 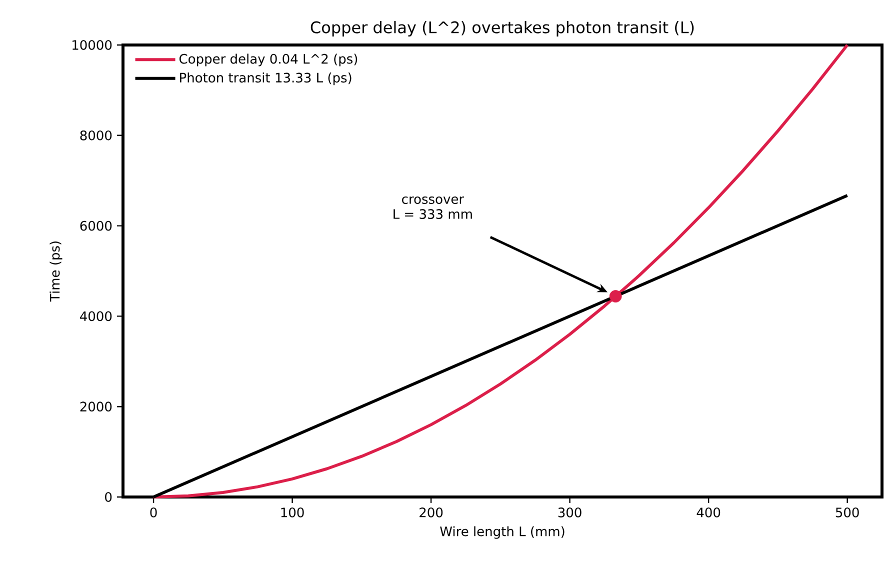 I want to click on x-tick-label: 400, so click(x=708, y=513).